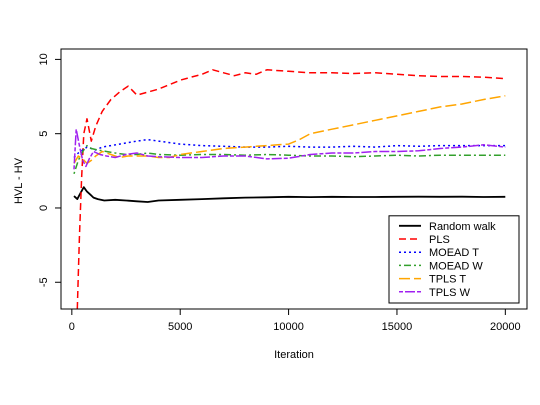 The height and width of the screenshot is (405, 540). I want to click on series-line-tpls-w, so click(289, 149).